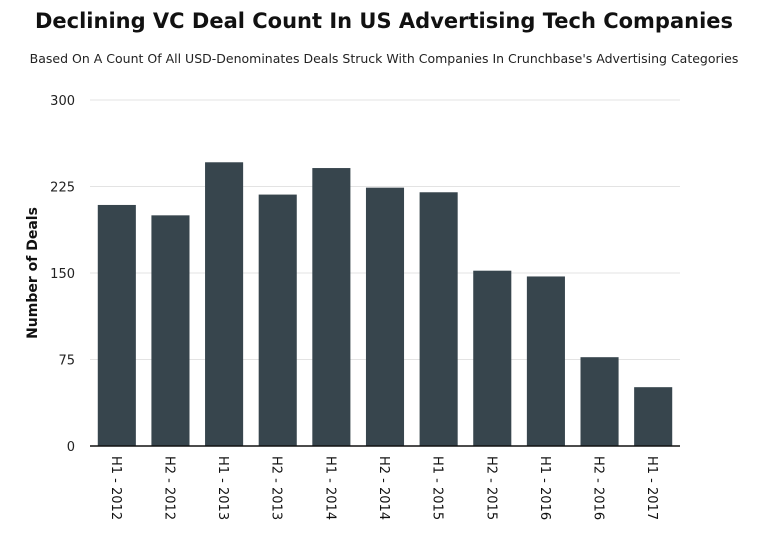  Describe the element at coordinates (277, 320) in the screenshot. I see `bar-h2-2013` at that location.